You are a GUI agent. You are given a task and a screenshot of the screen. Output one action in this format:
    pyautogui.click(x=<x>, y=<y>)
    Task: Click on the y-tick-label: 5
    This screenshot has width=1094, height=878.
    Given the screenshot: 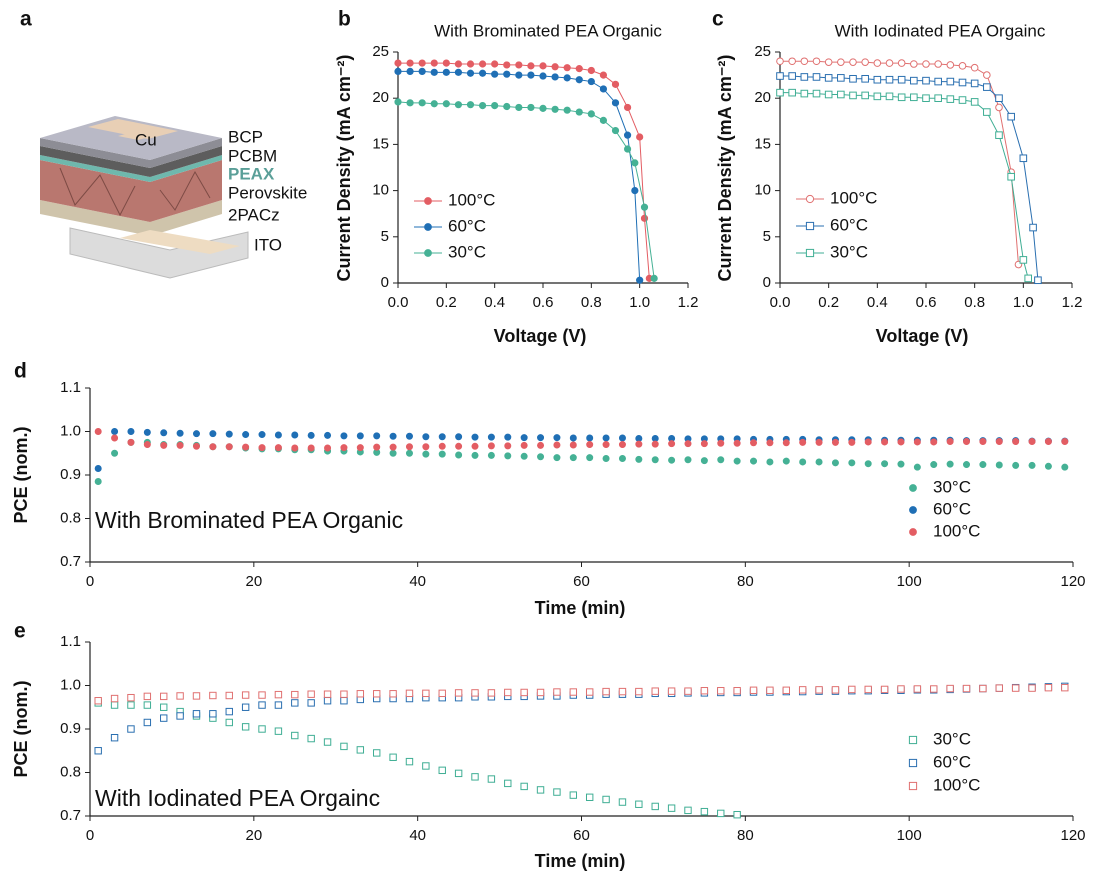 What is the action you would take?
    pyautogui.click(x=767, y=236)
    